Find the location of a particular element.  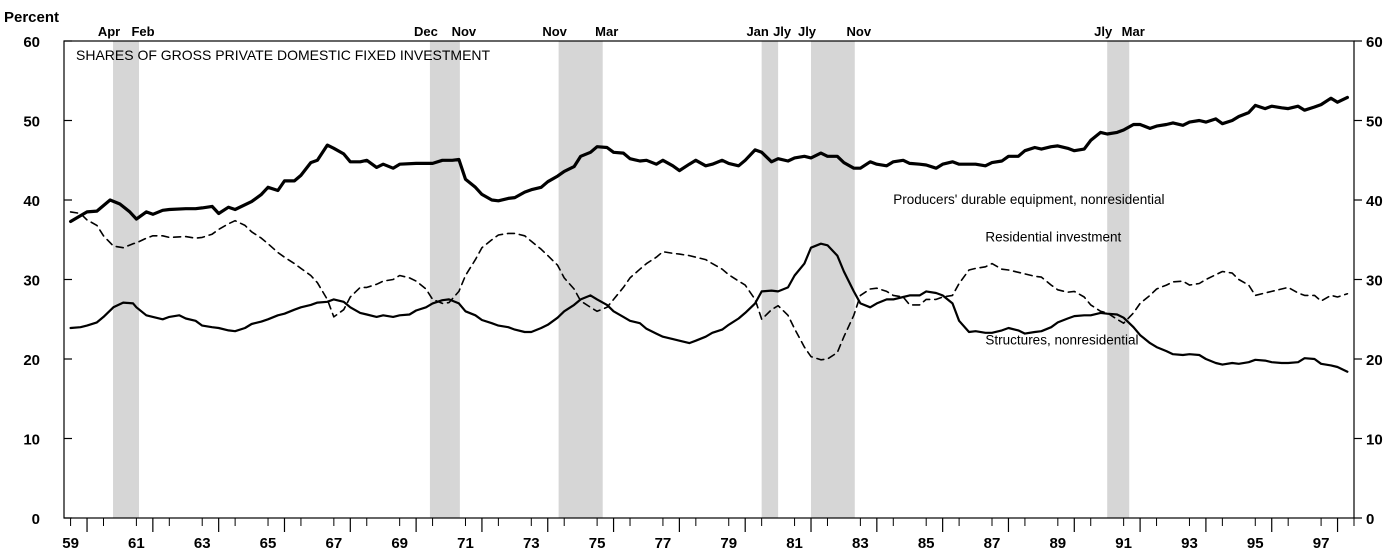

y-tick-label-left: 20 is located at coordinates (31, 360).